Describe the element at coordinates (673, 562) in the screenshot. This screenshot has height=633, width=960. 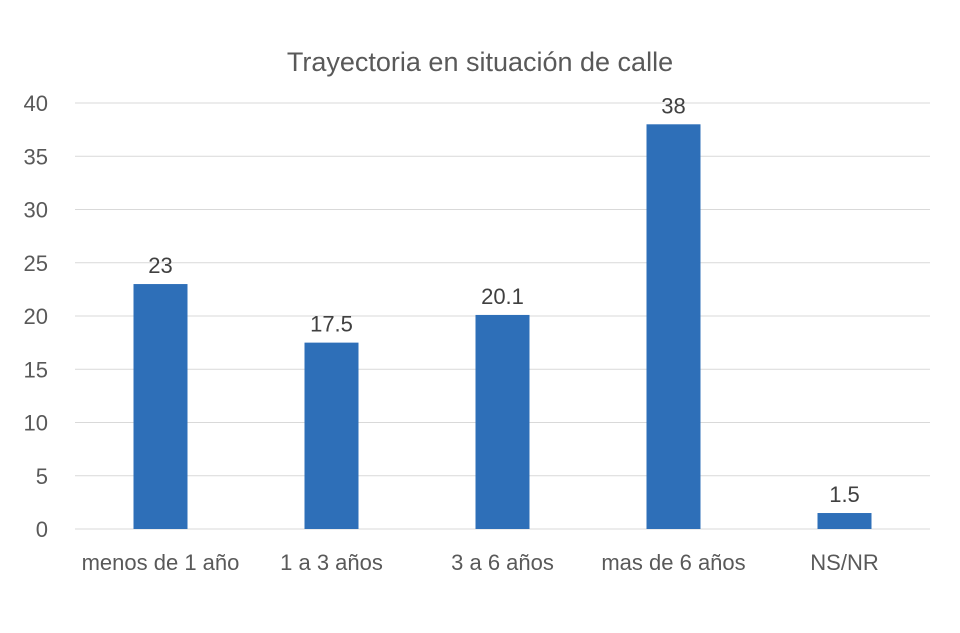
I see `x-tick-label: mas de 6 años` at that location.